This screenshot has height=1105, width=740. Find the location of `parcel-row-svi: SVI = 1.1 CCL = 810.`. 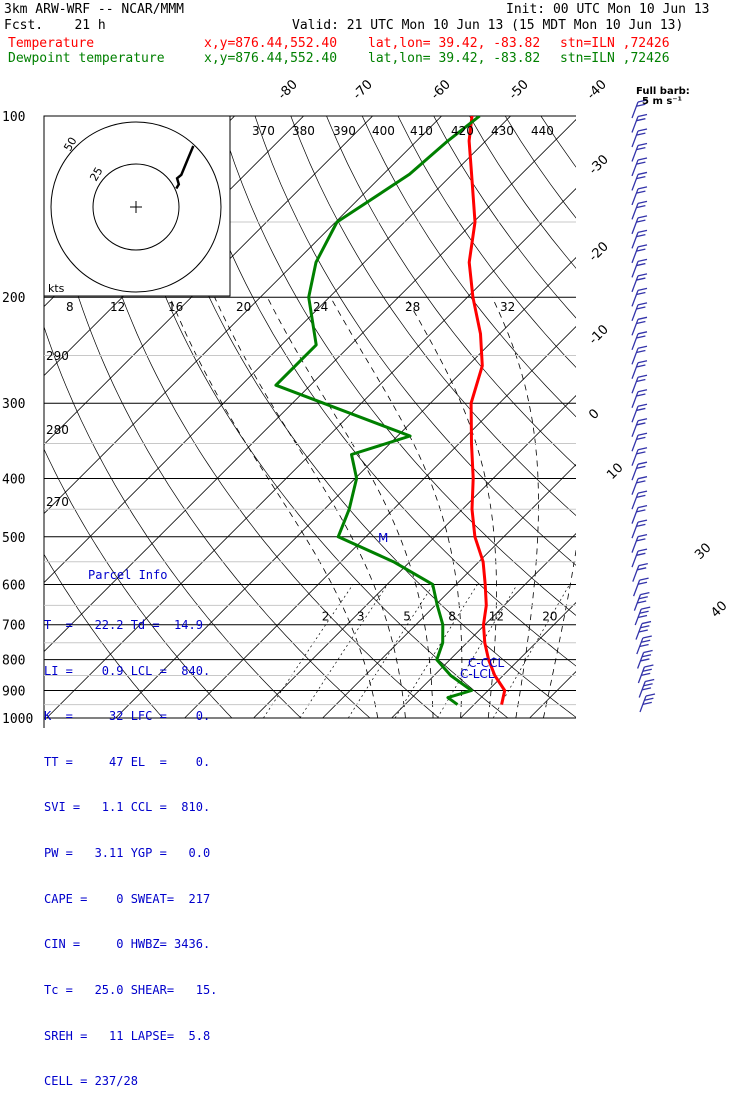

parcel-row-svi: SVI = 1.1 CCL = 810. is located at coordinates (142, 807).